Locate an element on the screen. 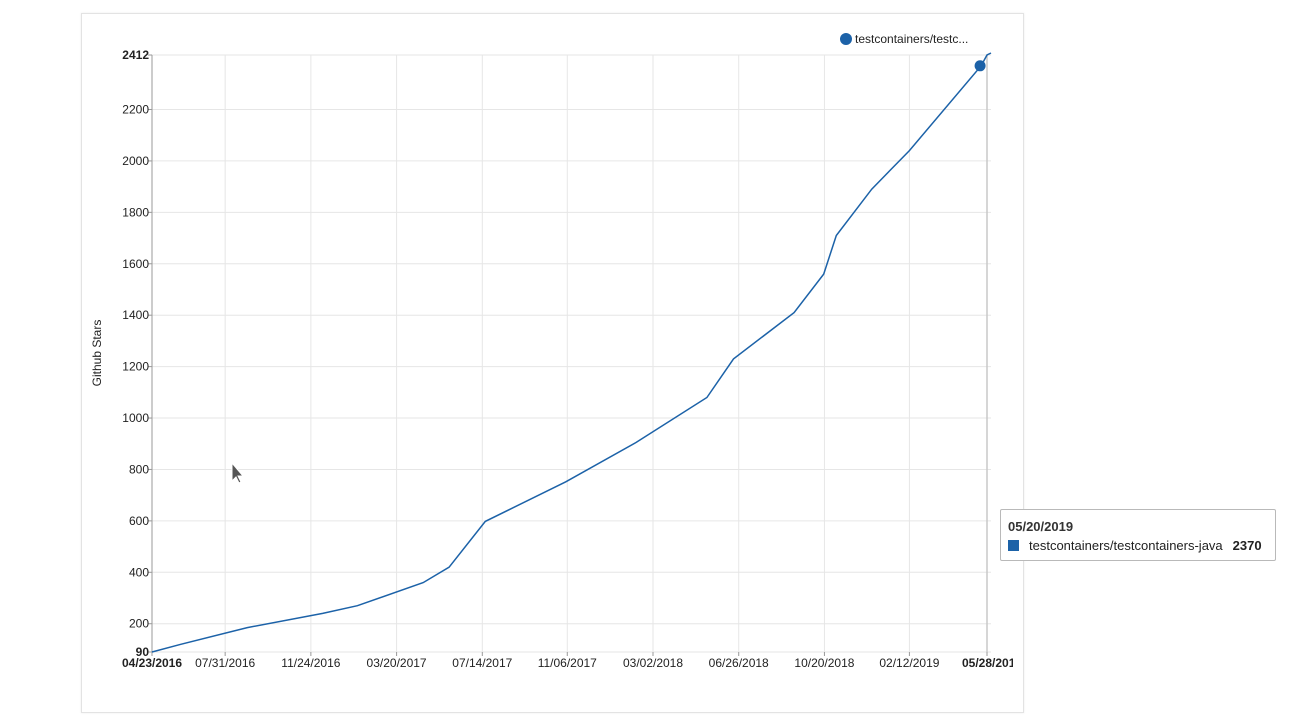 The image size is (1304, 718). y-tick-label: 800 is located at coordinates (139, 469).